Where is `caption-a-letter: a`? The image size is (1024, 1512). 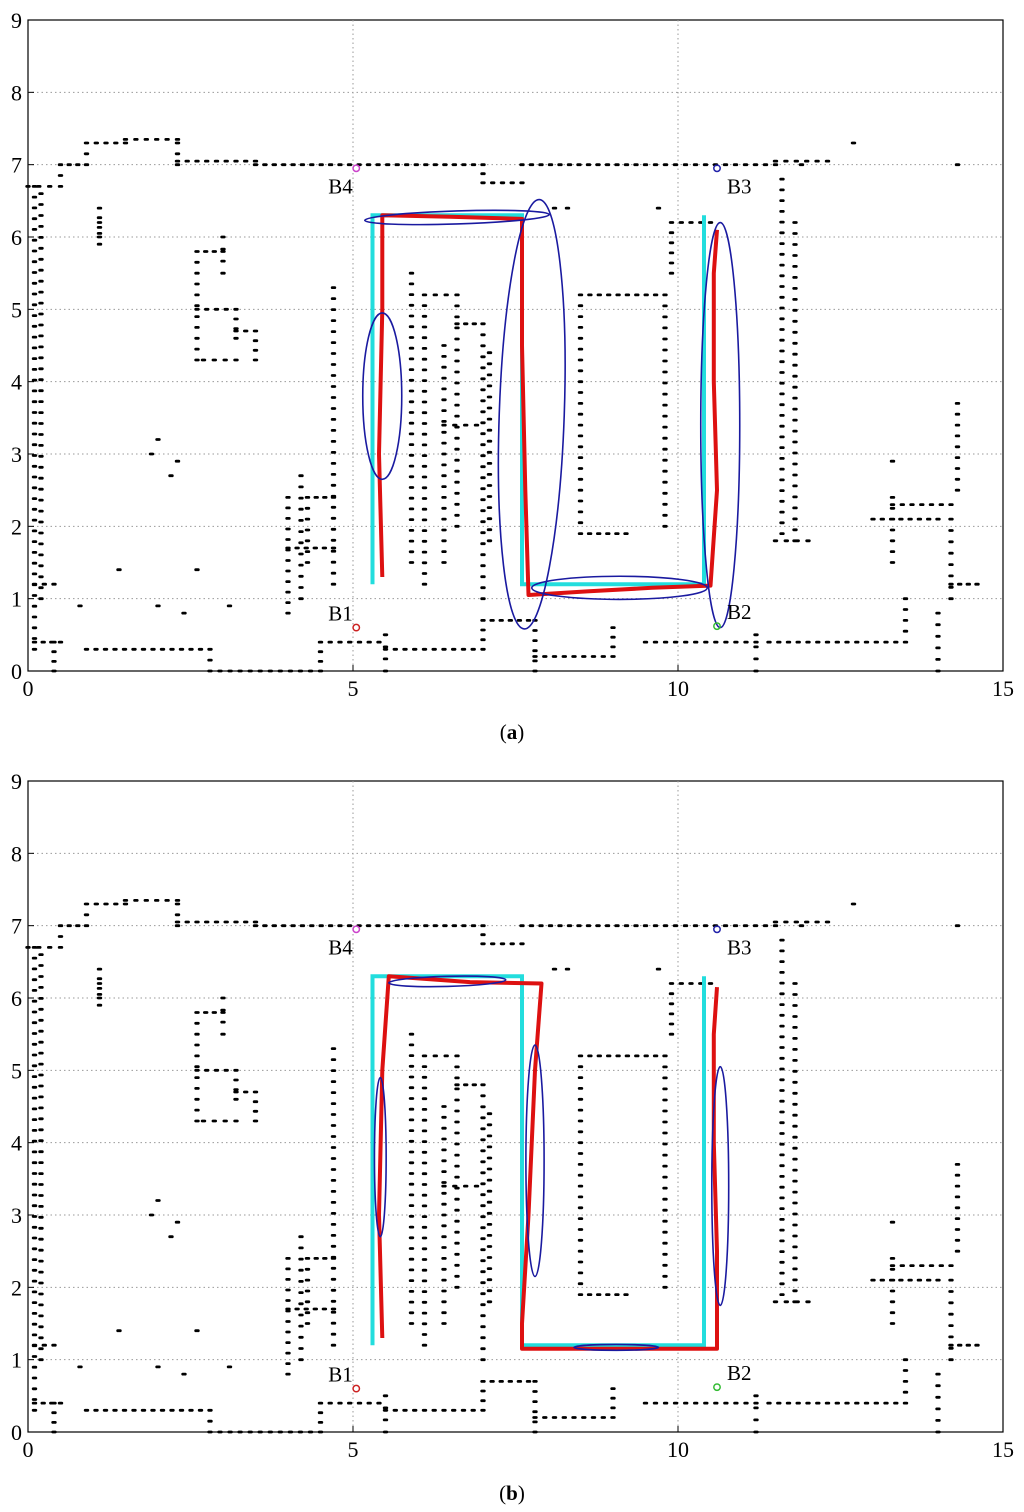
caption-a-letter: a is located at coordinates (512, 732).